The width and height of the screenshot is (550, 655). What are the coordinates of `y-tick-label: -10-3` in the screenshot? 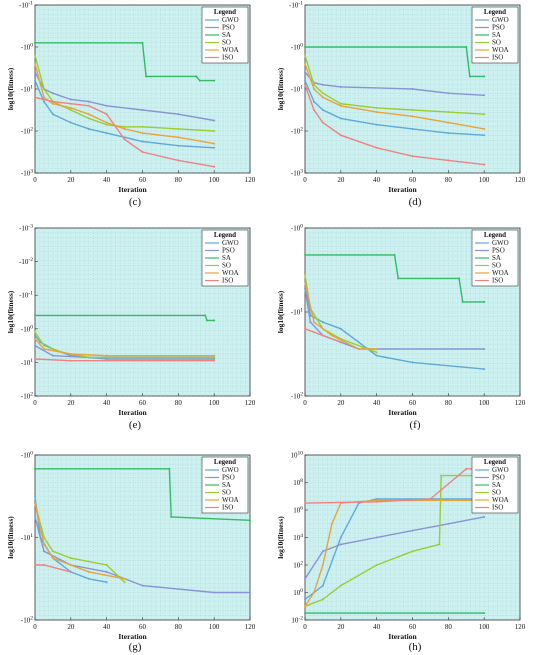 It's located at (26, 228).